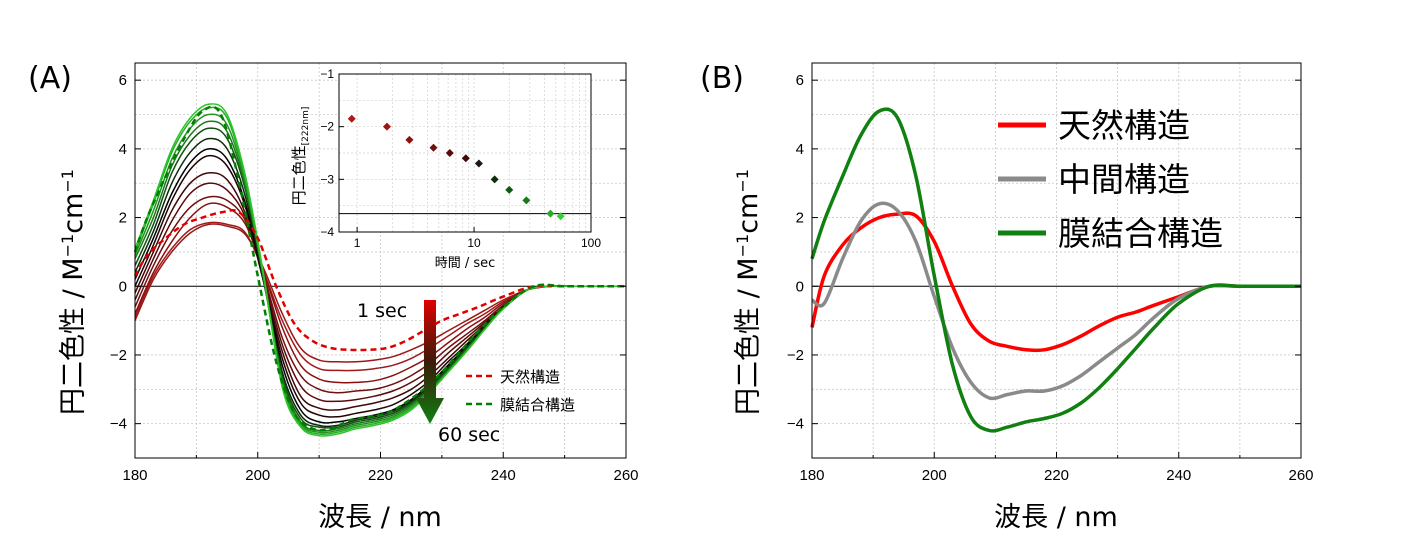 This screenshot has height=553, width=1403. Describe the element at coordinates (357, 243) in the screenshot. I see `inset-xtick-label: 1` at that location.